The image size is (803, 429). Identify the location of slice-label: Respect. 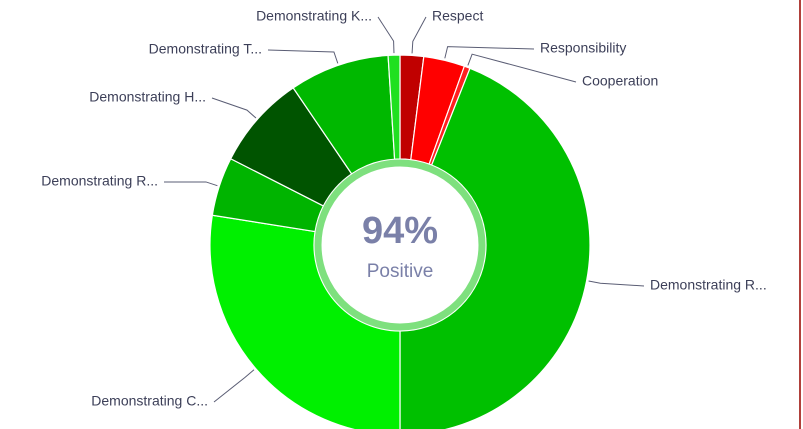
(457, 16).